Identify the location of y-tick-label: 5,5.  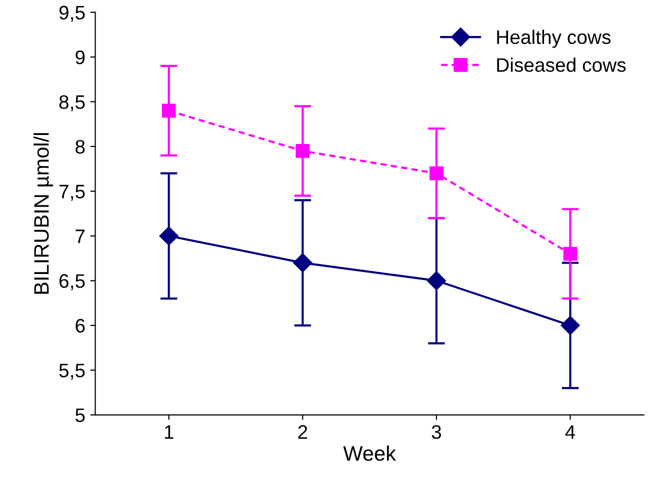
(72, 372).